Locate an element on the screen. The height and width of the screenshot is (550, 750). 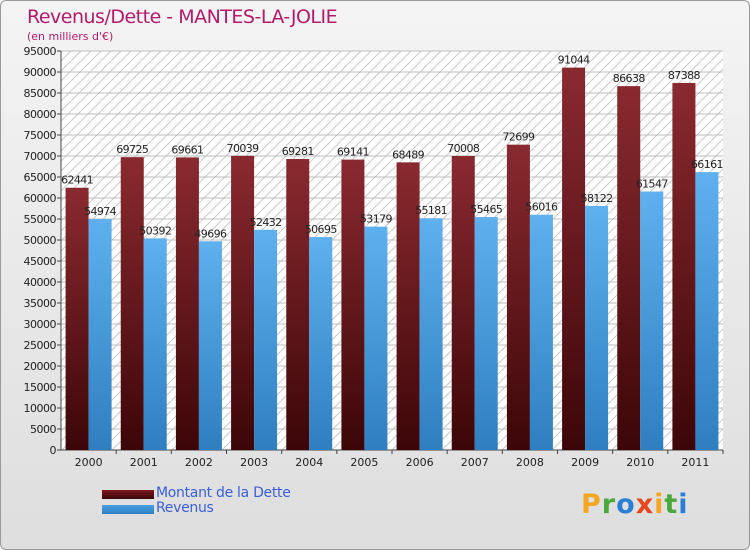
x-tick-label: 2000 is located at coordinates (89, 462).